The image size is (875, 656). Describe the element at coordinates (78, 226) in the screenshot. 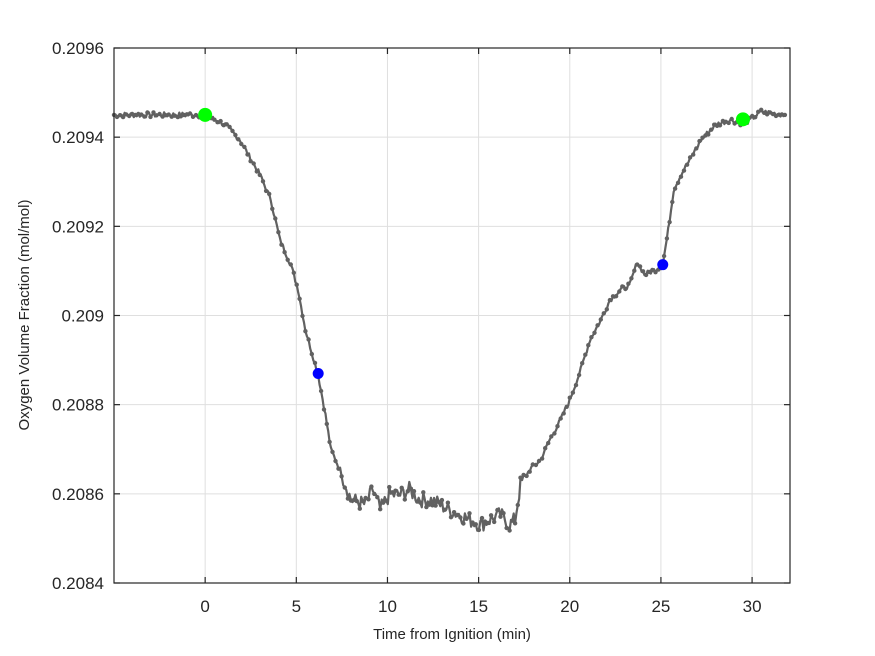

I see `y-tick-label: 0.2092` at that location.